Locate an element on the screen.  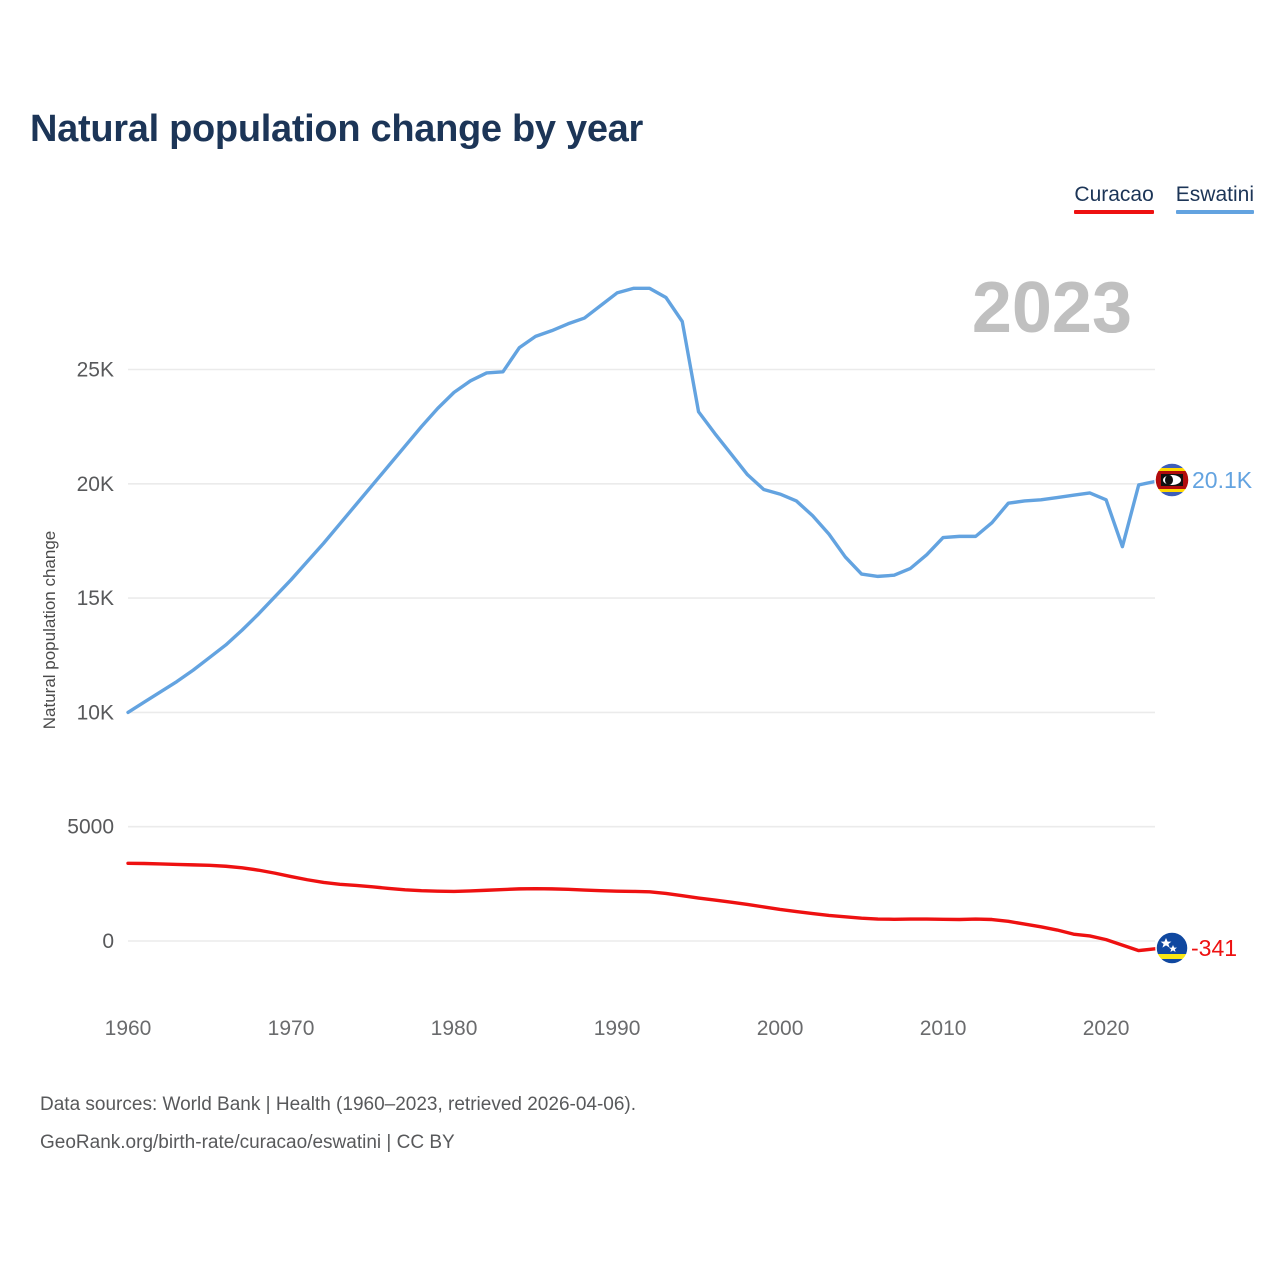
page-title: Natural population change by year is located at coordinates (336, 129).